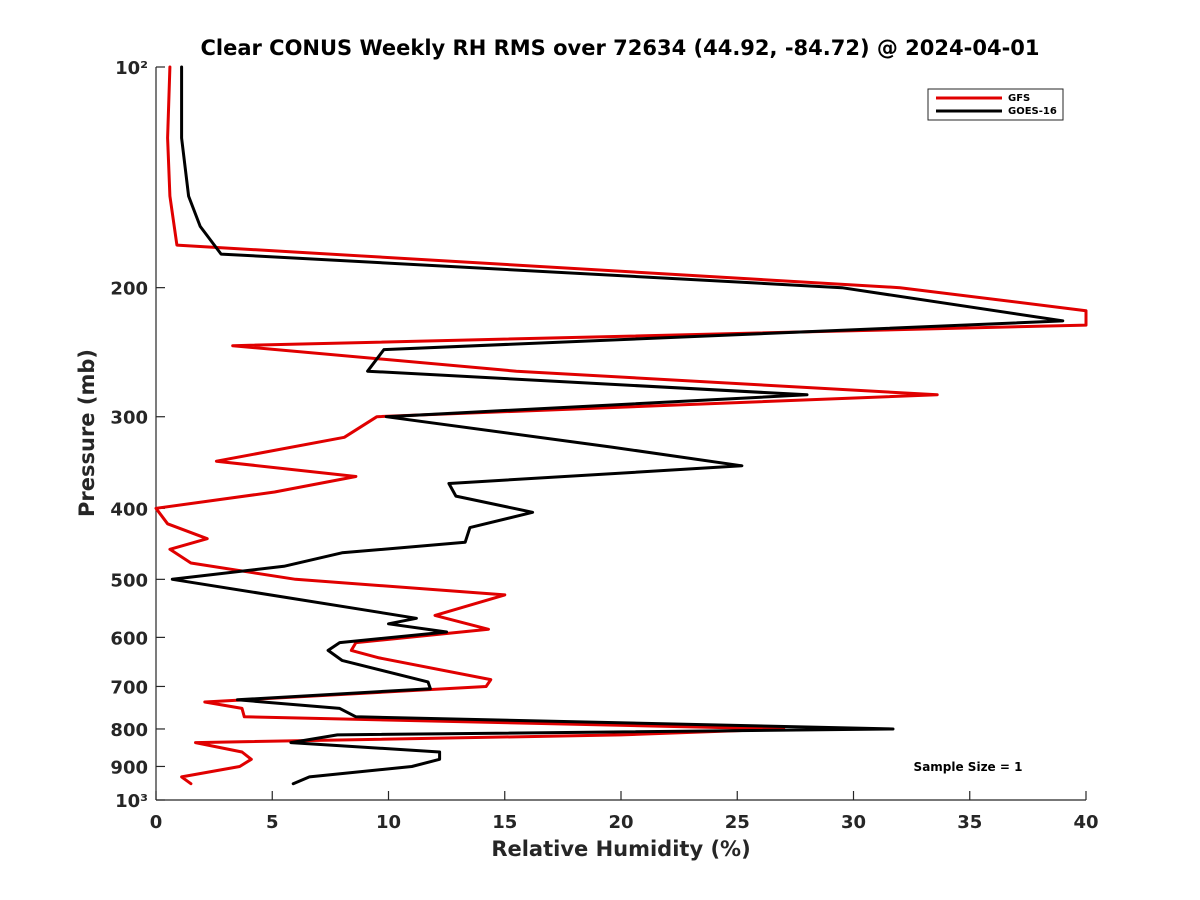 This screenshot has height=900, width=1200. What do you see at coordinates (129, 687) in the screenshot?
I see `y-tick-label: 700` at bounding box center [129, 687].